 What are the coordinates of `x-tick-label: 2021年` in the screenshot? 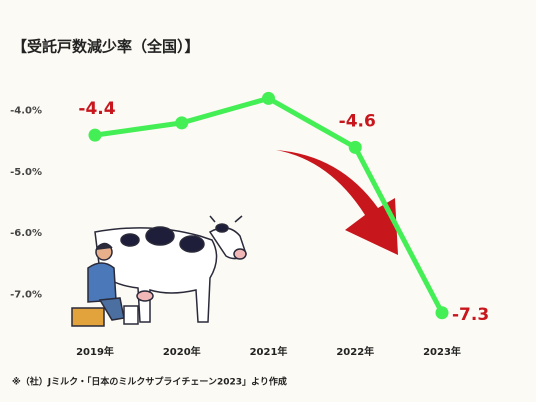 It's located at (269, 351).